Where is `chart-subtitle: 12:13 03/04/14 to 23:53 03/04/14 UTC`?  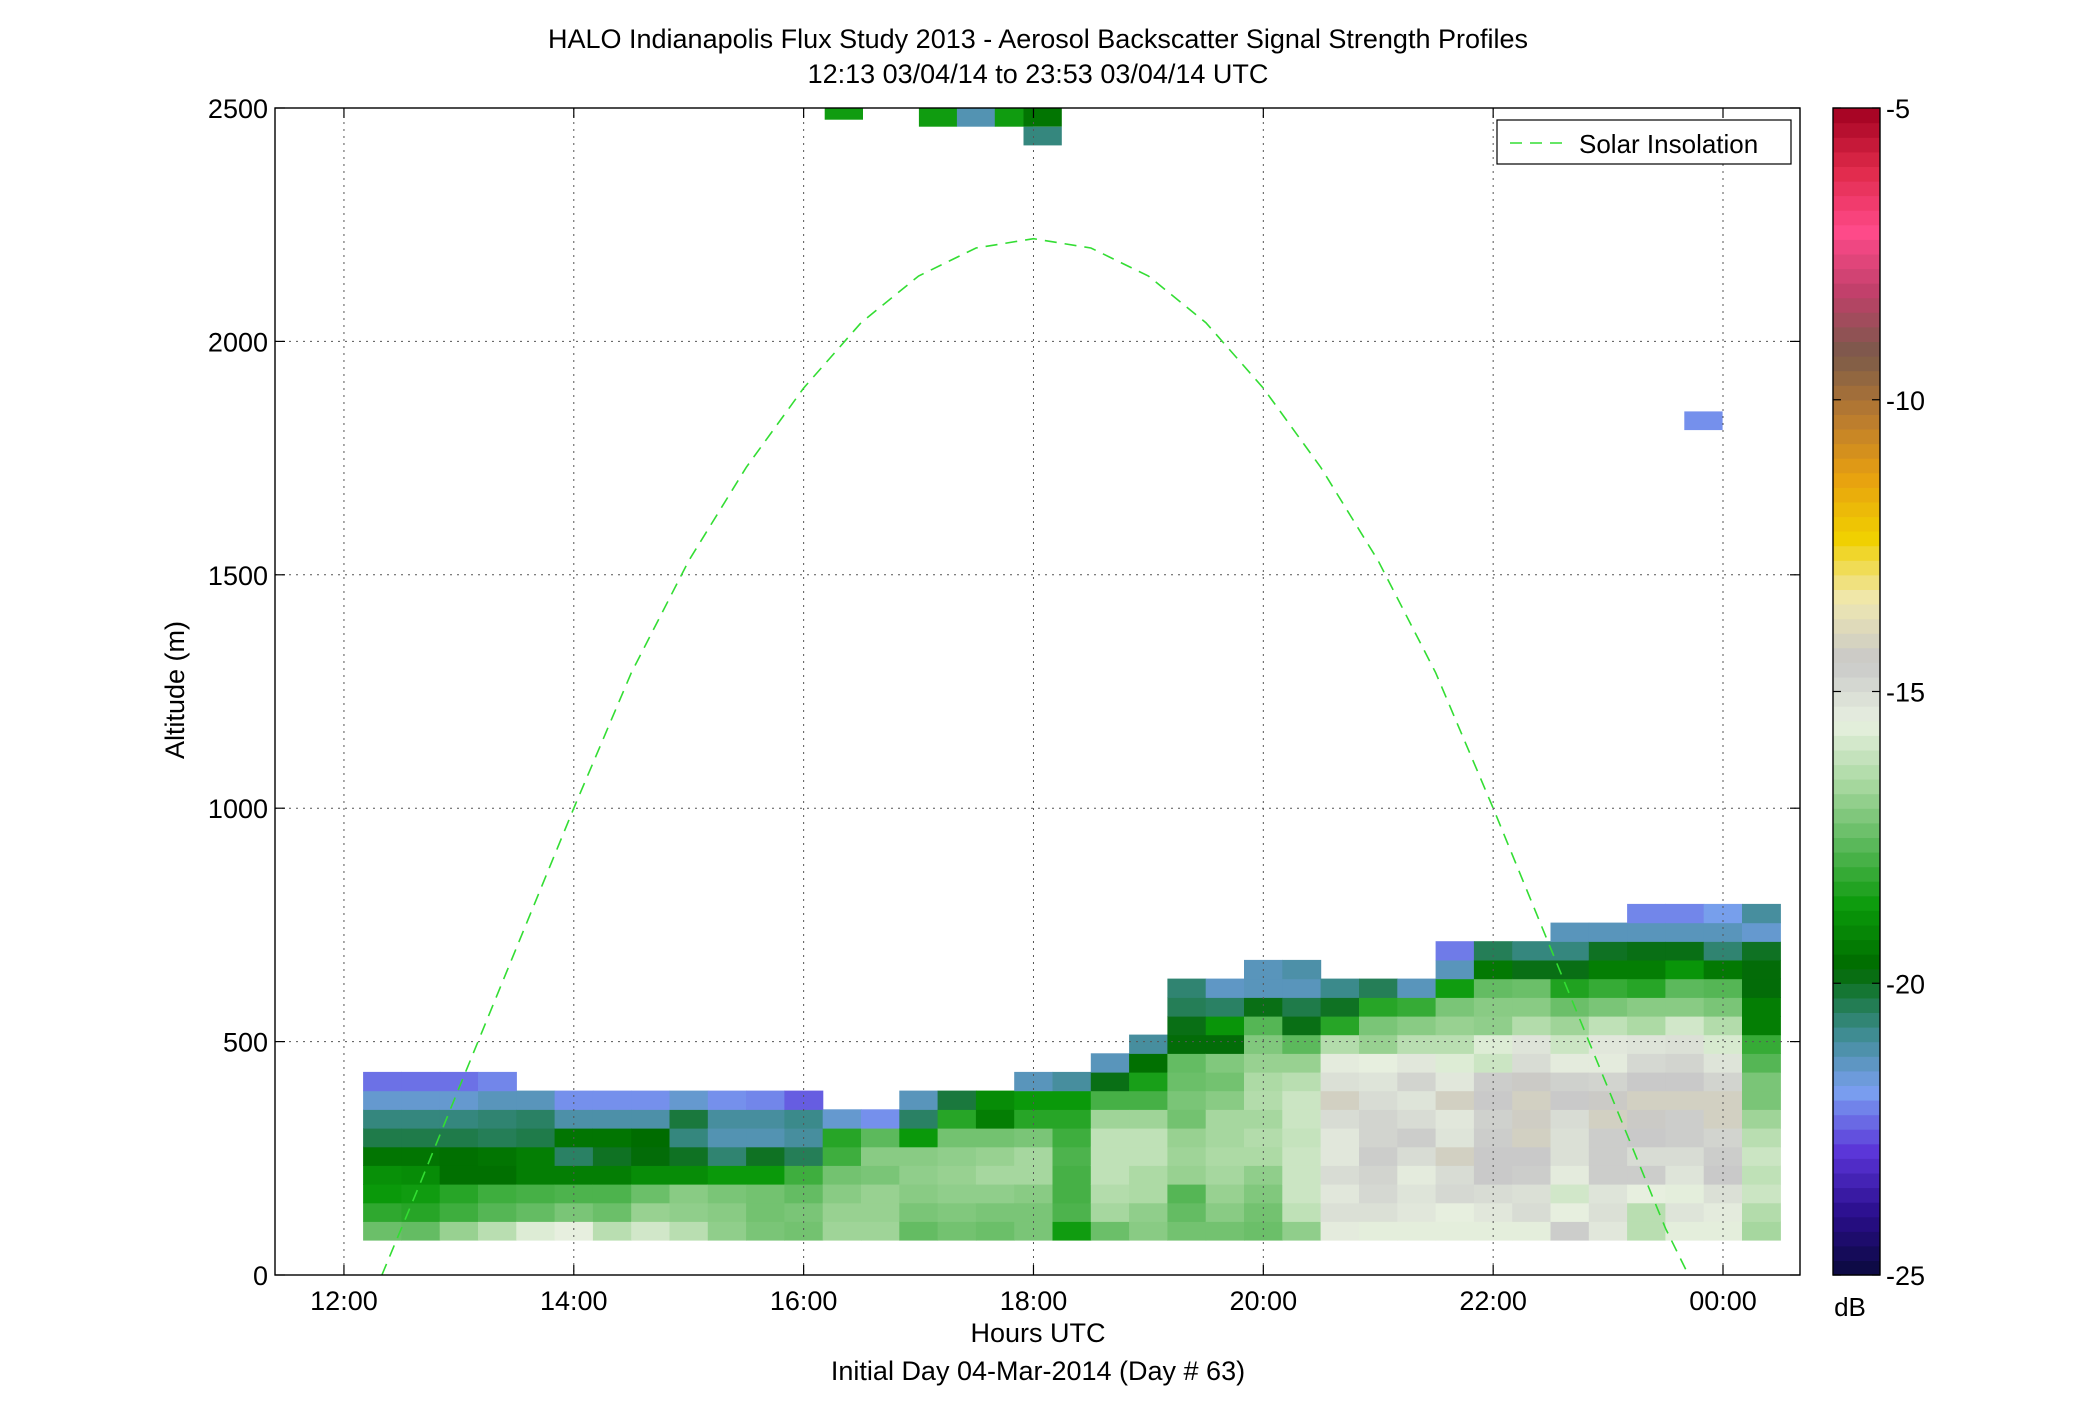
chart-subtitle: 12:13 03/04/14 to 23:53 03/04/14 UTC is located at coordinates (1038, 74).